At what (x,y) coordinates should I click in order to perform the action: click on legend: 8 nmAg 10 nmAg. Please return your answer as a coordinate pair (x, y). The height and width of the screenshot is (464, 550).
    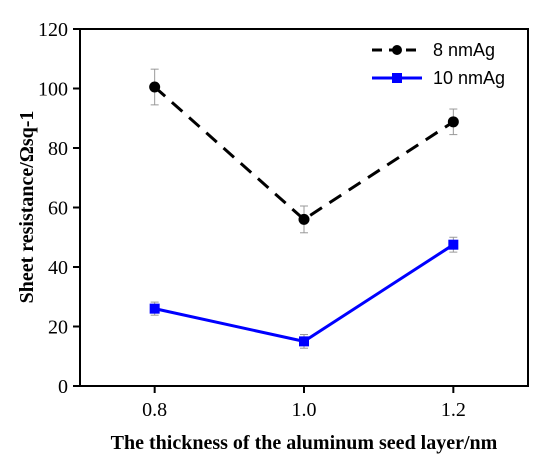
    Looking at the image, I should click on (438, 64).